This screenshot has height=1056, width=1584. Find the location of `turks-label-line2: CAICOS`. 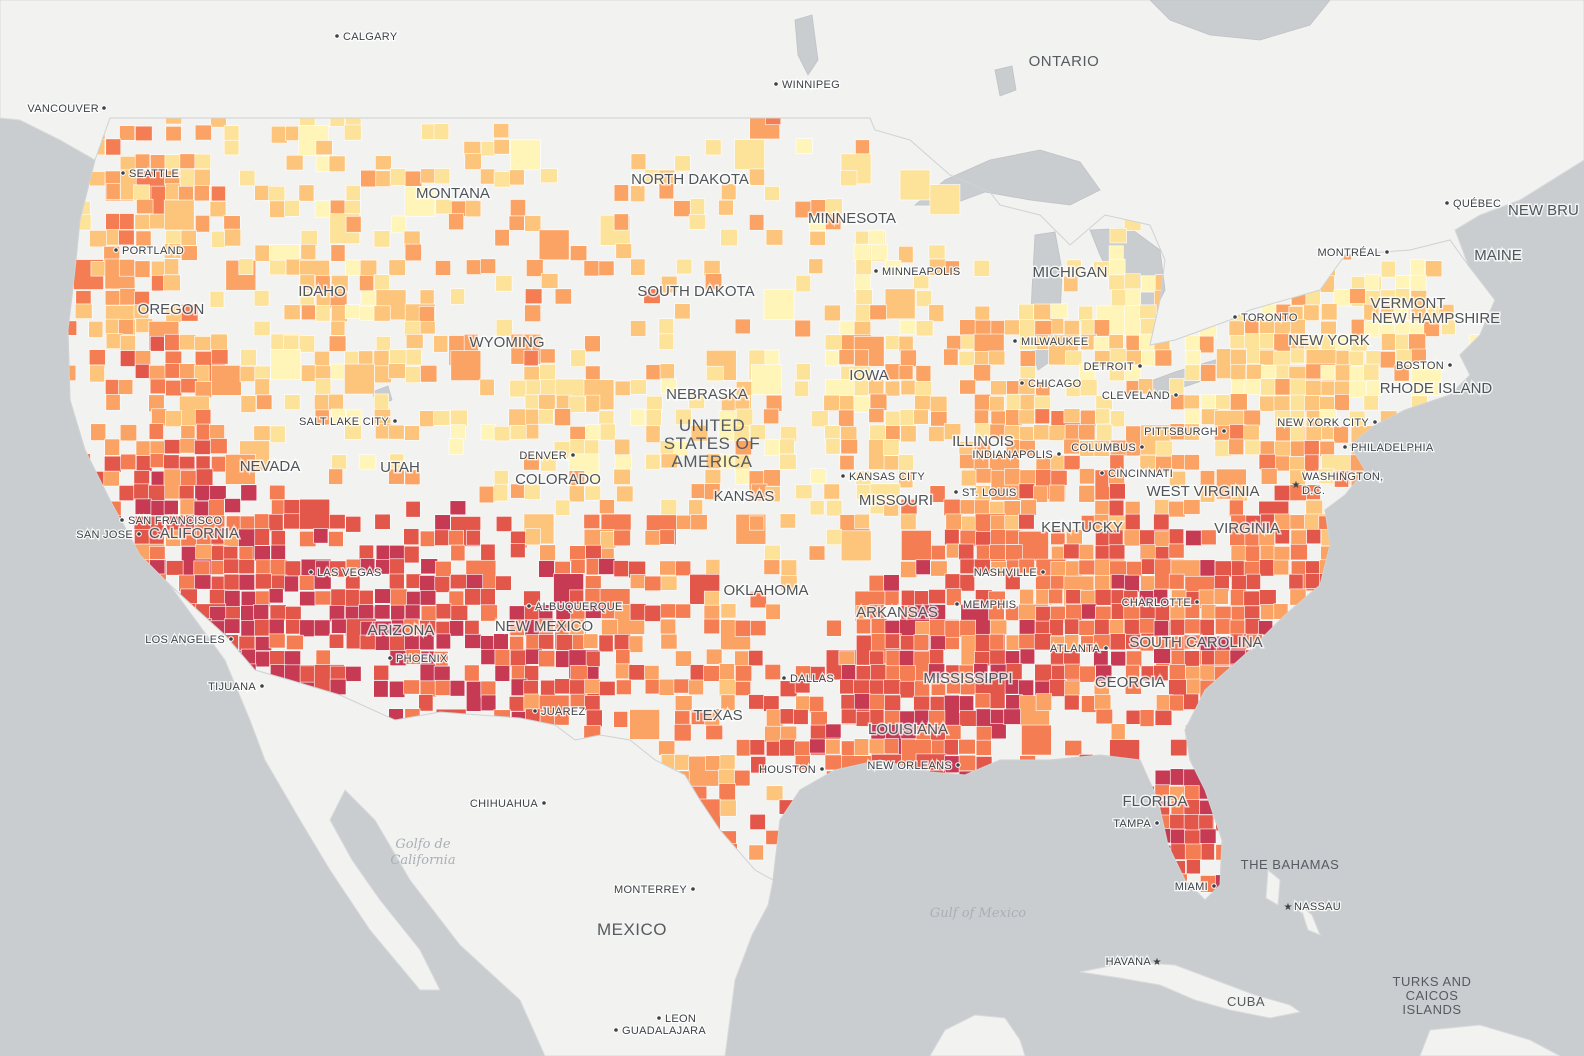

turks-label-line2: CAICOS is located at coordinates (1432, 995).